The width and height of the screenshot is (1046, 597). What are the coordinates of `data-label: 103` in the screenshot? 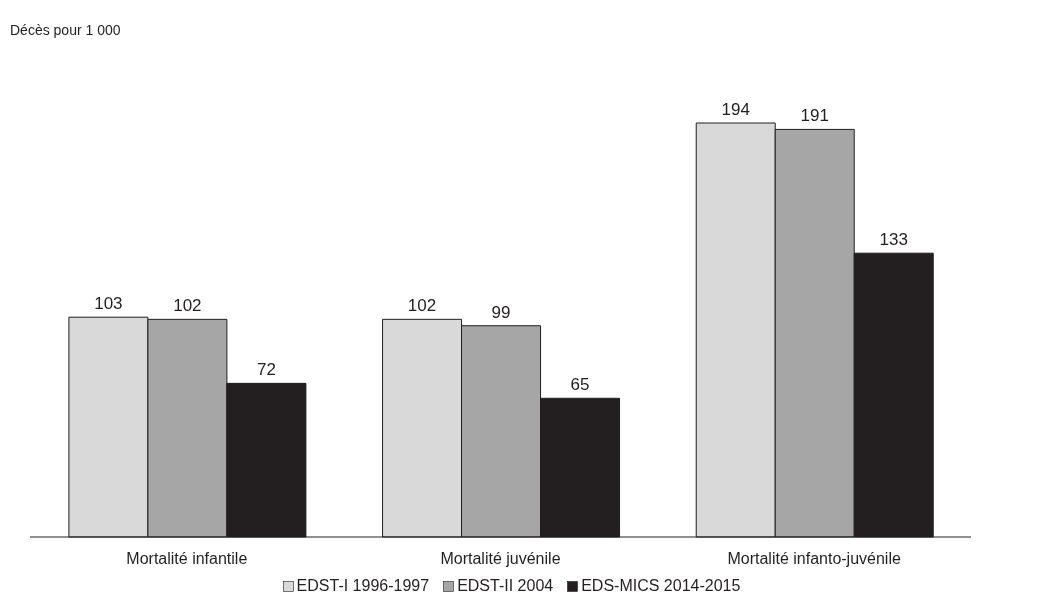 It's located at (108, 304).